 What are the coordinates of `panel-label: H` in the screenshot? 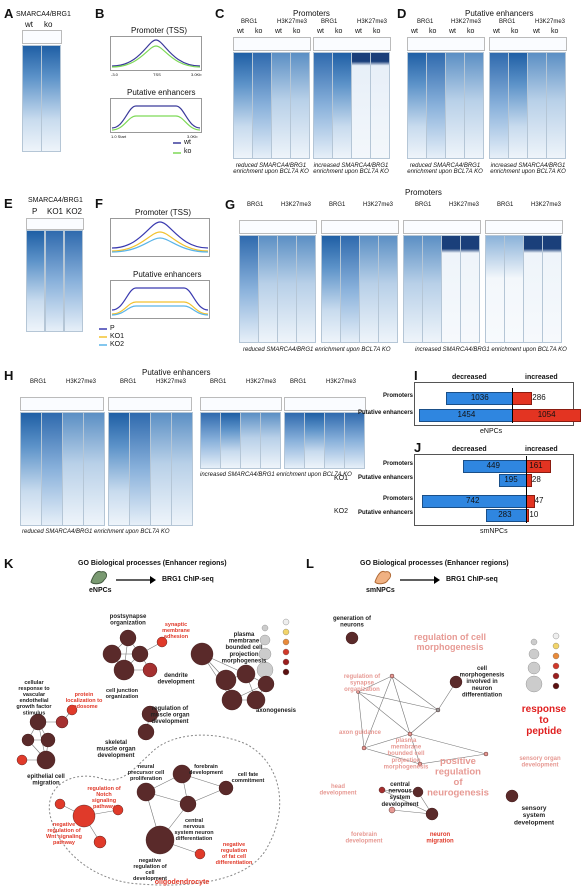 It's located at (9, 375).